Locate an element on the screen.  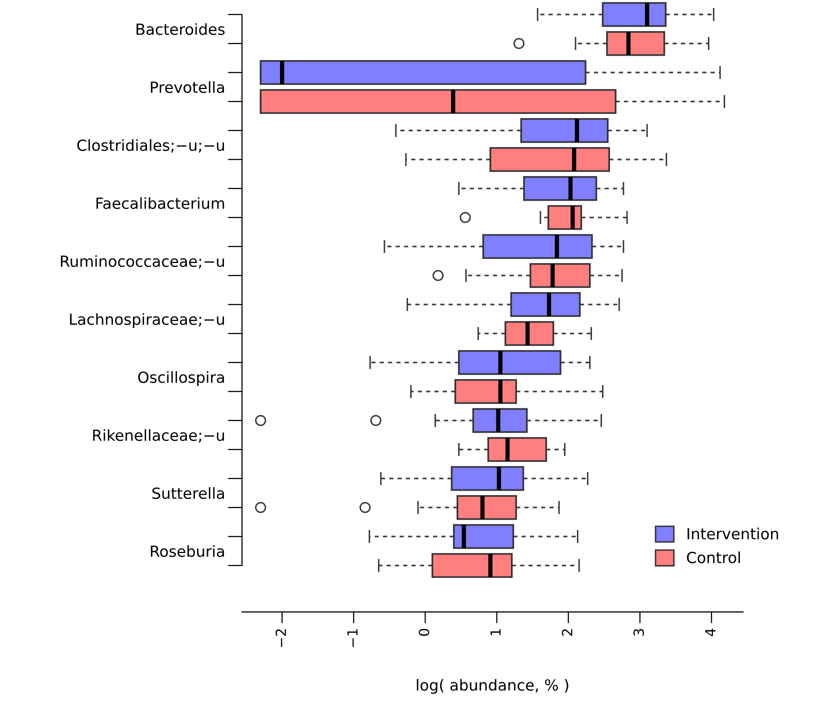
legend-label: Intervention is located at coordinates (733, 534).